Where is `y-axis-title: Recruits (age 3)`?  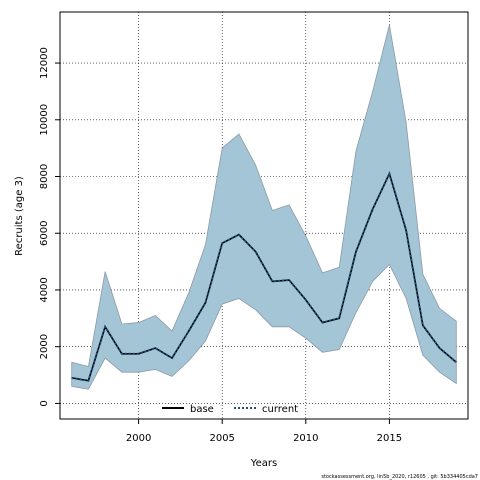 y-axis-title: Recruits (age 3) is located at coordinates (19, 216).